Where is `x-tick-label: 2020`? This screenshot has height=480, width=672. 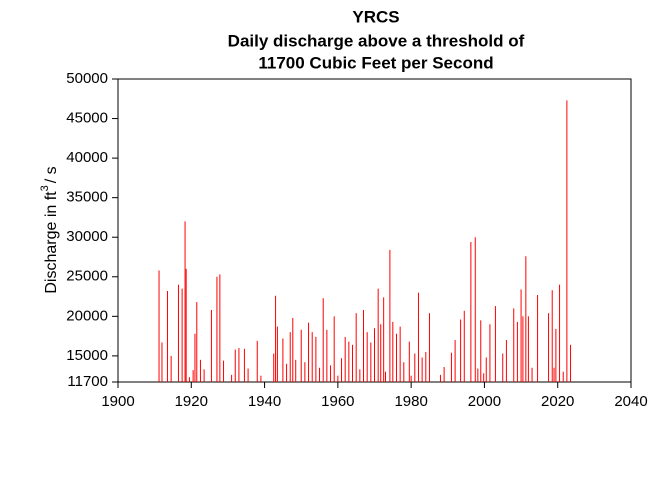
x-tick-label: 2020 is located at coordinates (557, 401).